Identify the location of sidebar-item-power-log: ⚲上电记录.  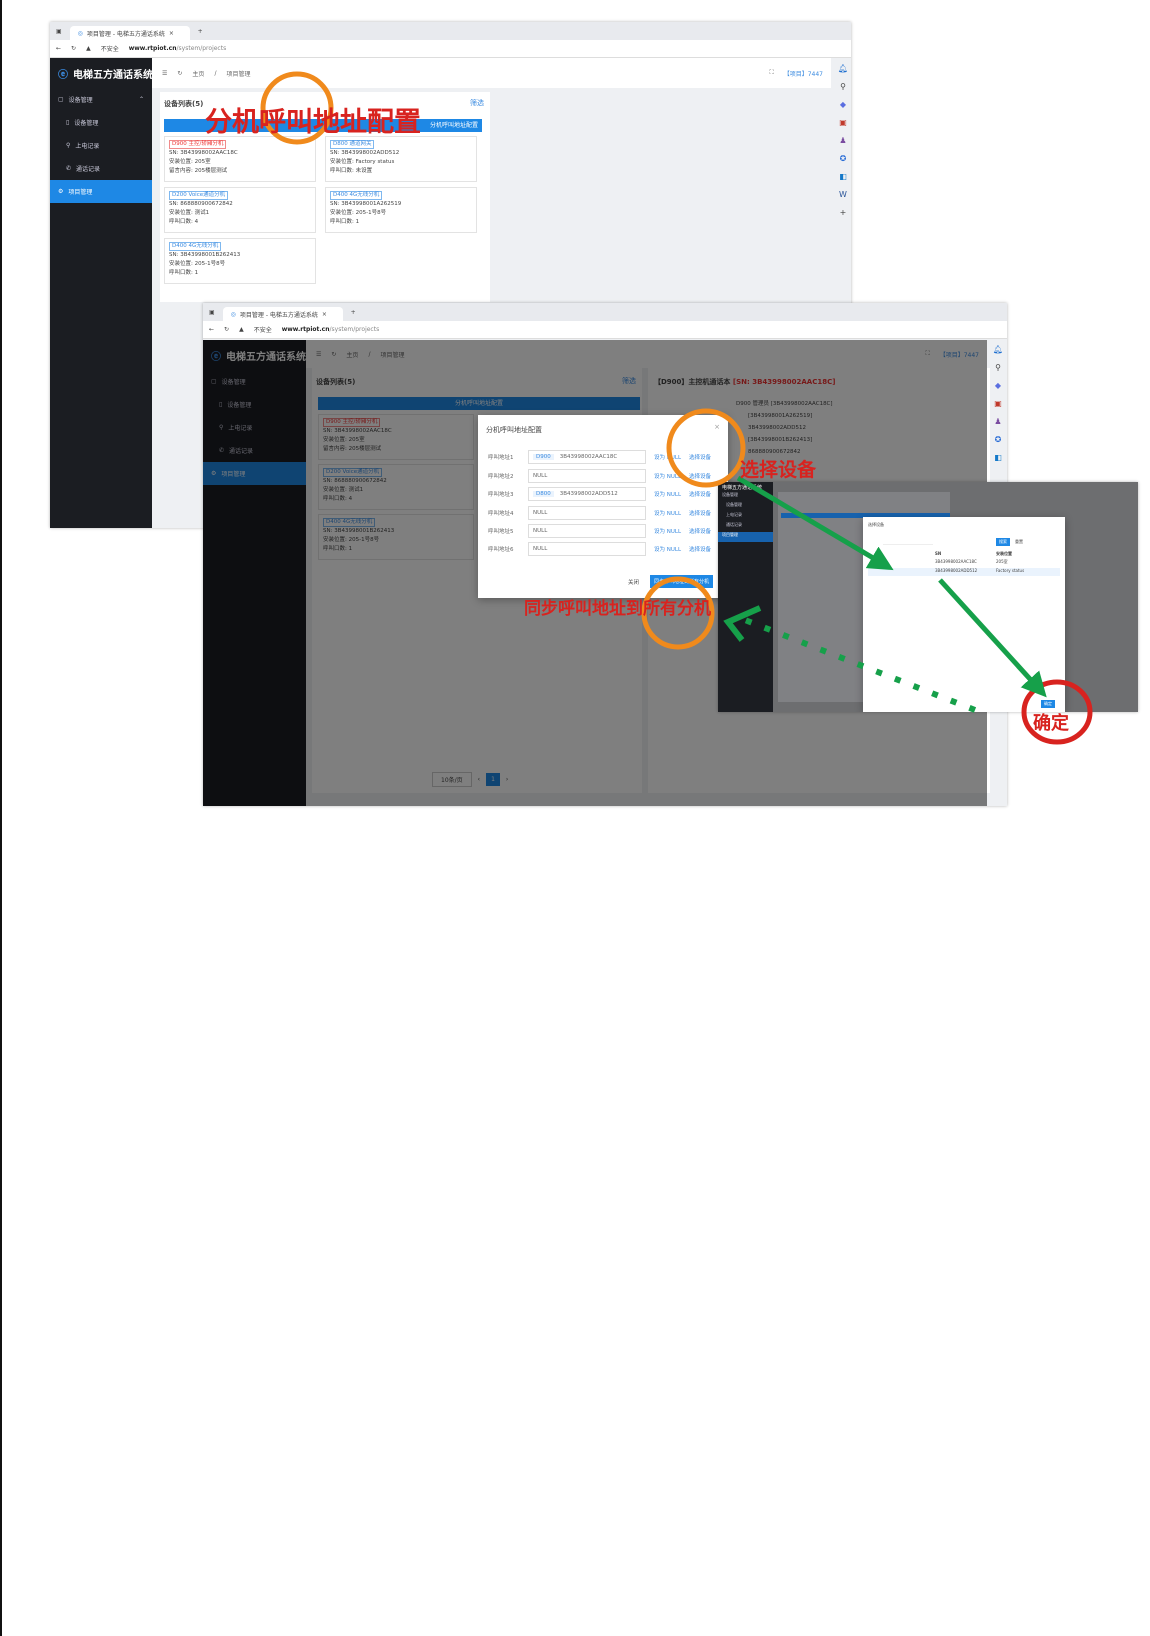
(83, 146).